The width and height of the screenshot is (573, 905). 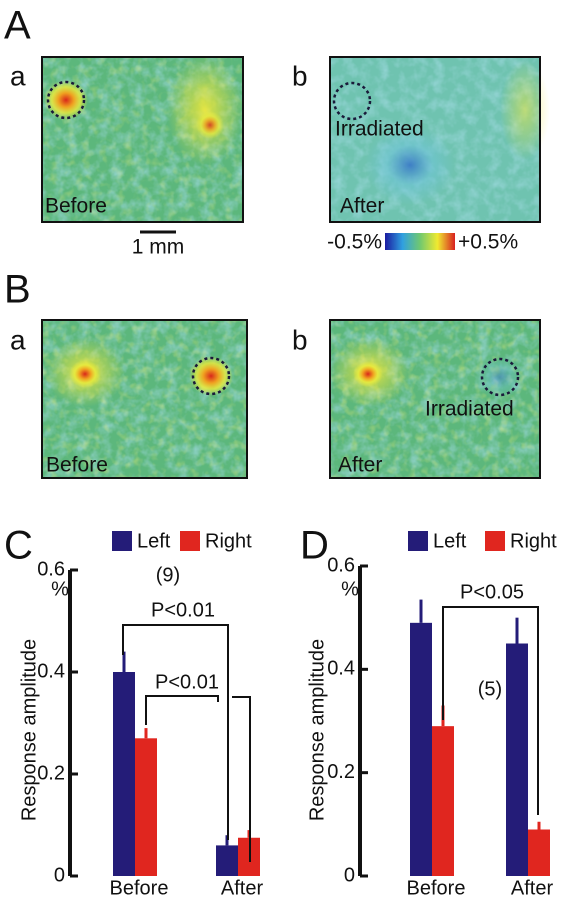 I want to click on scale-label: 1 mm, so click(x=158, y=247).